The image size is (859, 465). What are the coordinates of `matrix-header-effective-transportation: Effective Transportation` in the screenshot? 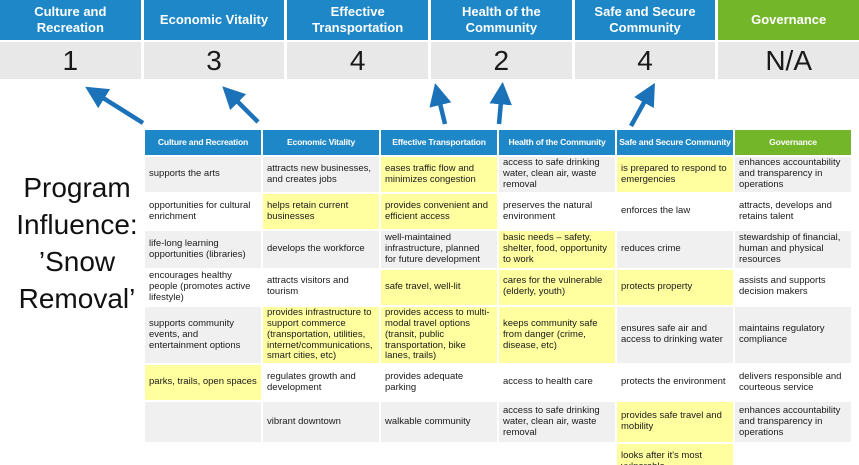 It's located at (439, 142).